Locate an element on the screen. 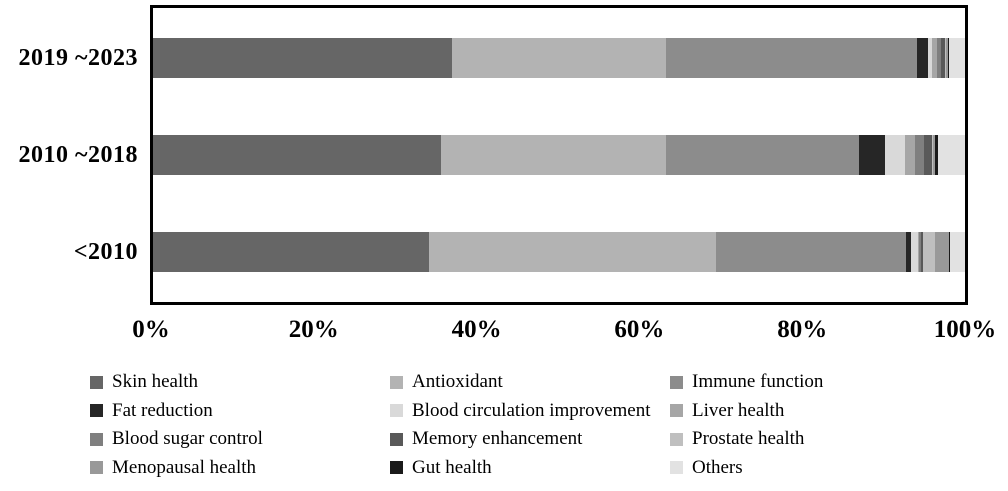  legend-item-antioxidant: Antioxidant is located at coordinates (530, 382).